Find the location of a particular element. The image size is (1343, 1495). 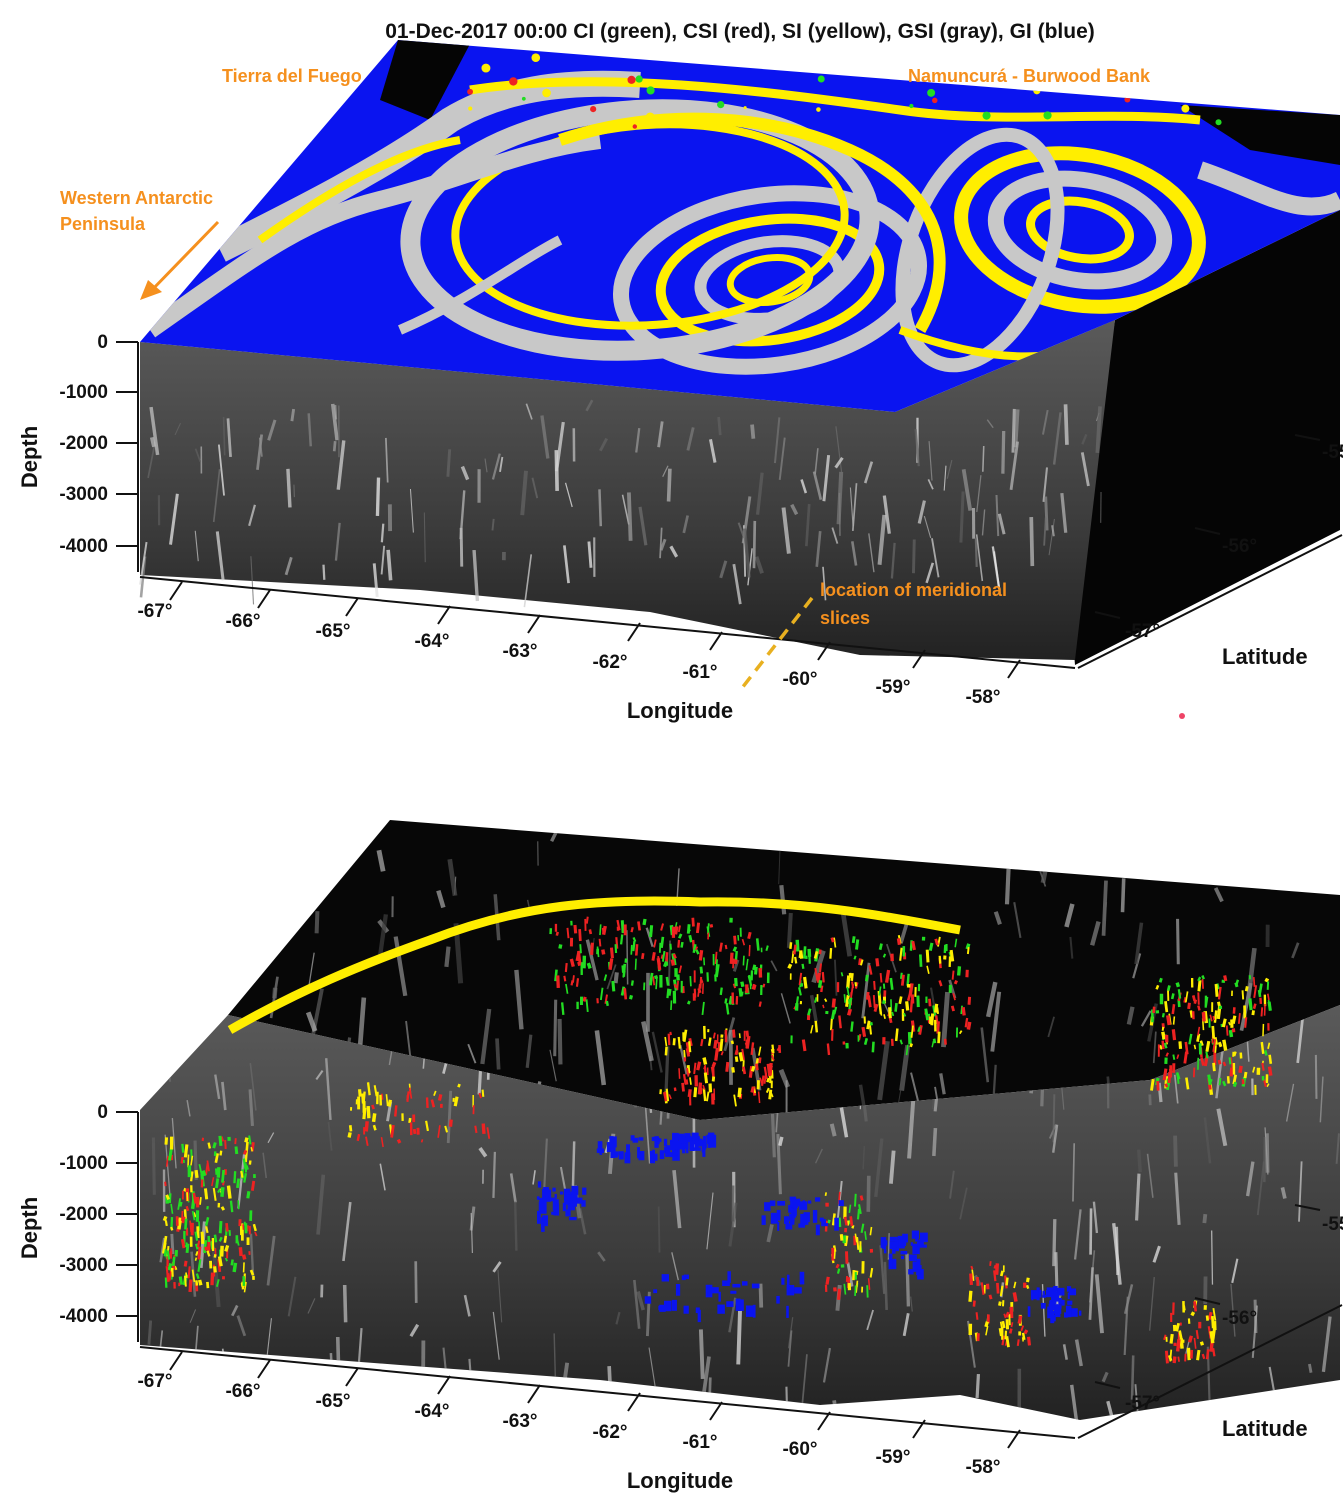

top-depth-axis: 0 -1000 -2000 -3000 -4000 Depth is located at coordinates (78, 452).